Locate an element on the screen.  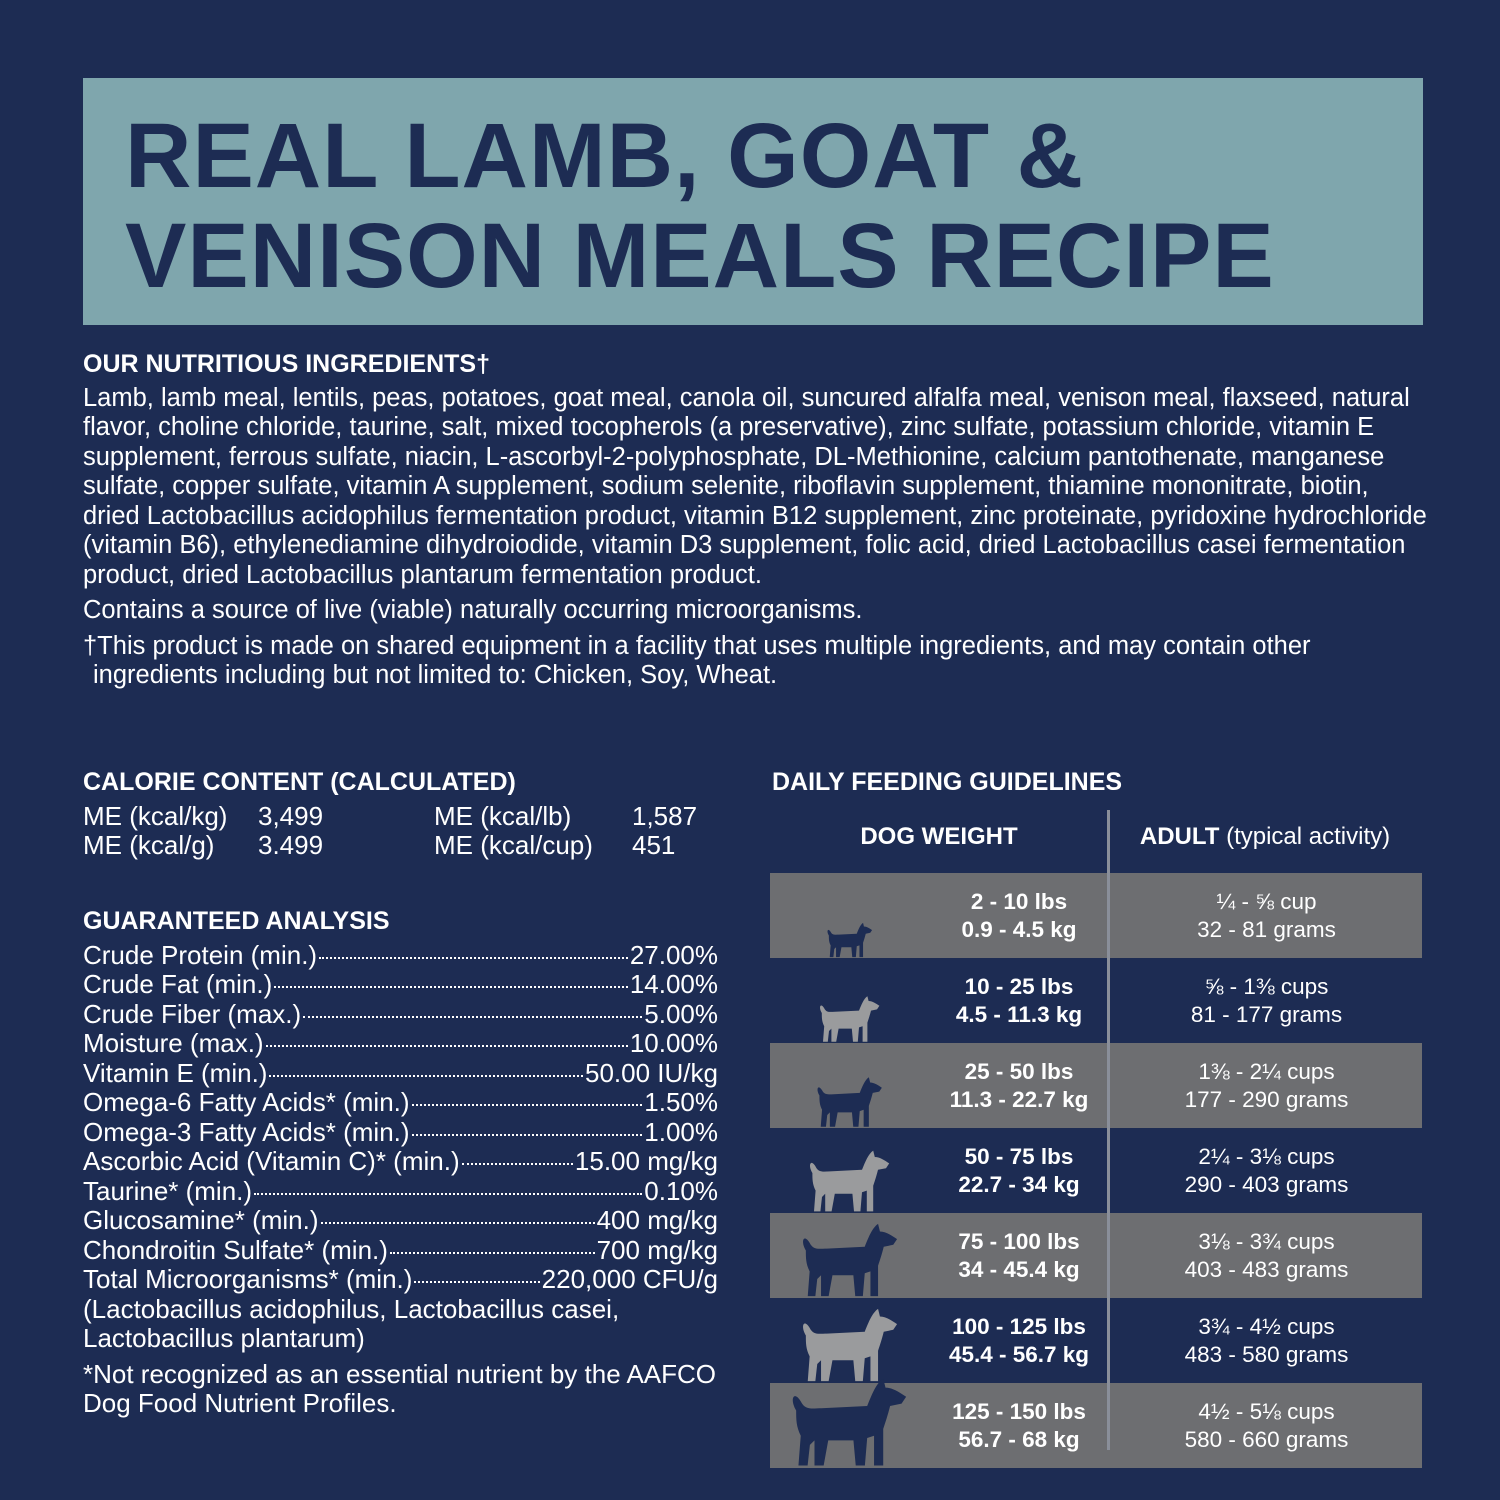
adult-amount: 3⅛ - 3¾ cups 403 - 483 grams is located at coordinates (1265, 1256).